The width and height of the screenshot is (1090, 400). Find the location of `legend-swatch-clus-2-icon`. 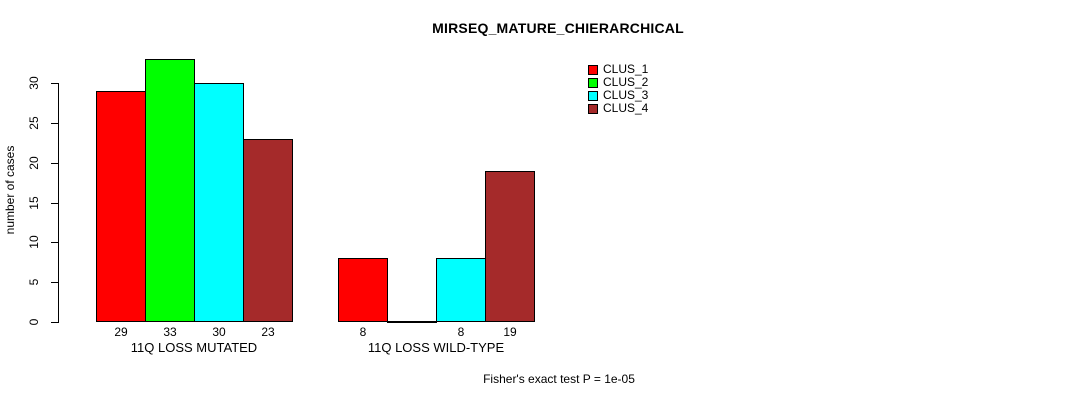

legend-swatch-clus-2-icon is located at coordinates (593, 82).